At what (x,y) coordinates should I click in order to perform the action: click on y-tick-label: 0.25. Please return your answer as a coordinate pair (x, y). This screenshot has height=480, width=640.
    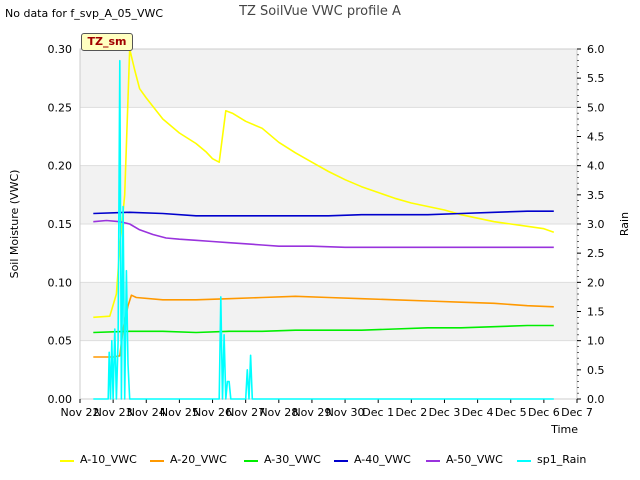
    Looking at the image, I should click on (60, 107).